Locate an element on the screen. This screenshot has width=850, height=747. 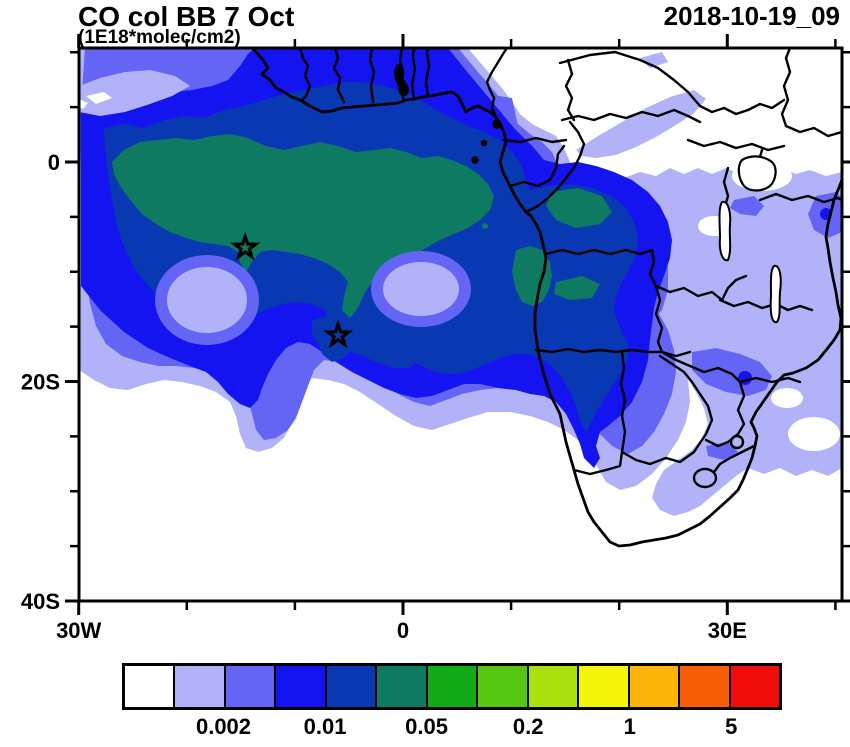
lake-victoria is located at coordinates (757, 173).